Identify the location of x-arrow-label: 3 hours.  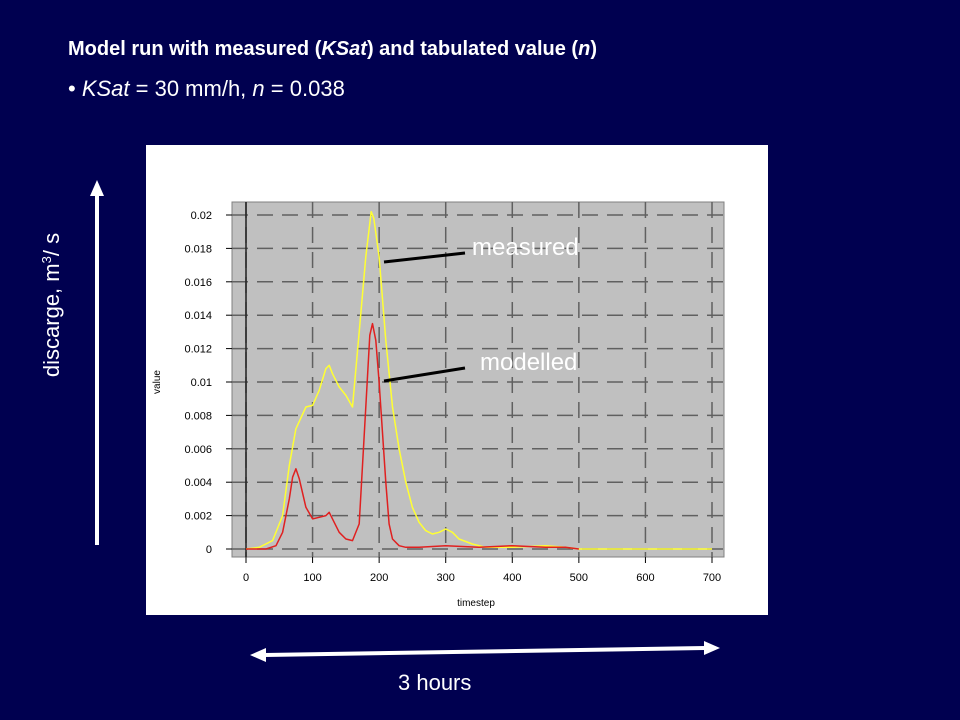
(435, 682).